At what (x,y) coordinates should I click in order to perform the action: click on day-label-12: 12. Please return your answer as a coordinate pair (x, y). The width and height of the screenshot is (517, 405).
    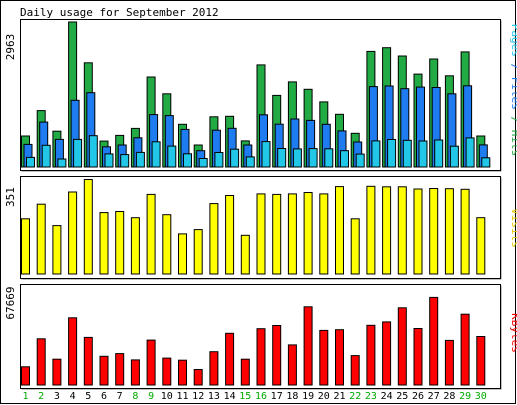
    Looking at the image, I should click on (198, 396).